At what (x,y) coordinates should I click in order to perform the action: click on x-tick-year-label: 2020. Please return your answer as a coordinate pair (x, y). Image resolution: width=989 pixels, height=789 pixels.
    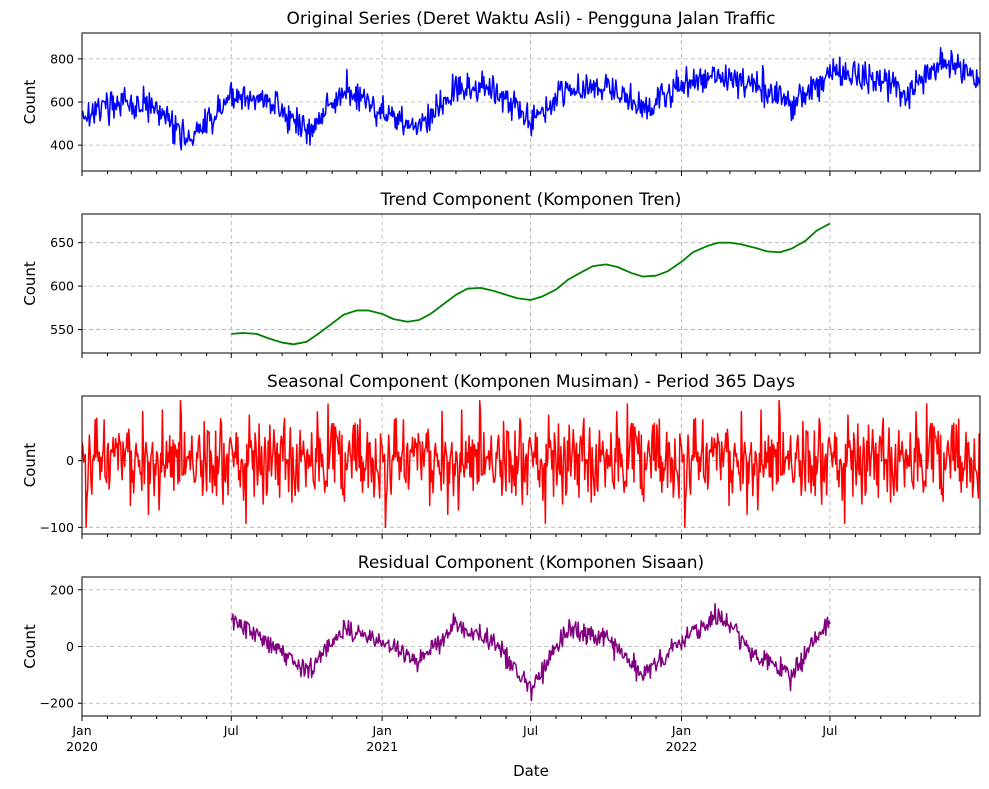
    Looking at the image, I should click on (82, 746).